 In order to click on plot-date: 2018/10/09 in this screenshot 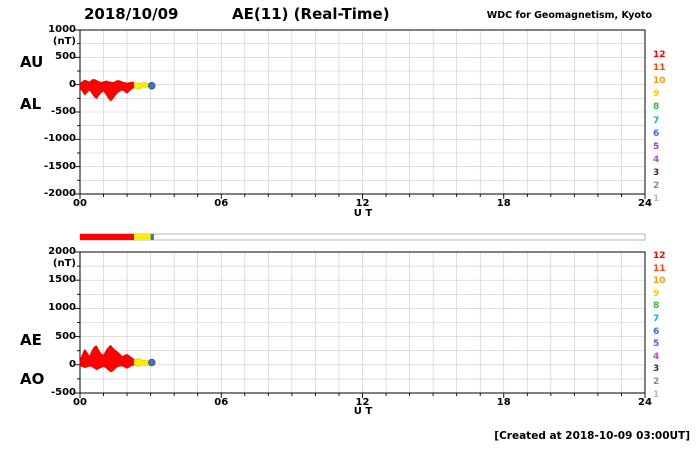, I will do `click(131, 14)`.